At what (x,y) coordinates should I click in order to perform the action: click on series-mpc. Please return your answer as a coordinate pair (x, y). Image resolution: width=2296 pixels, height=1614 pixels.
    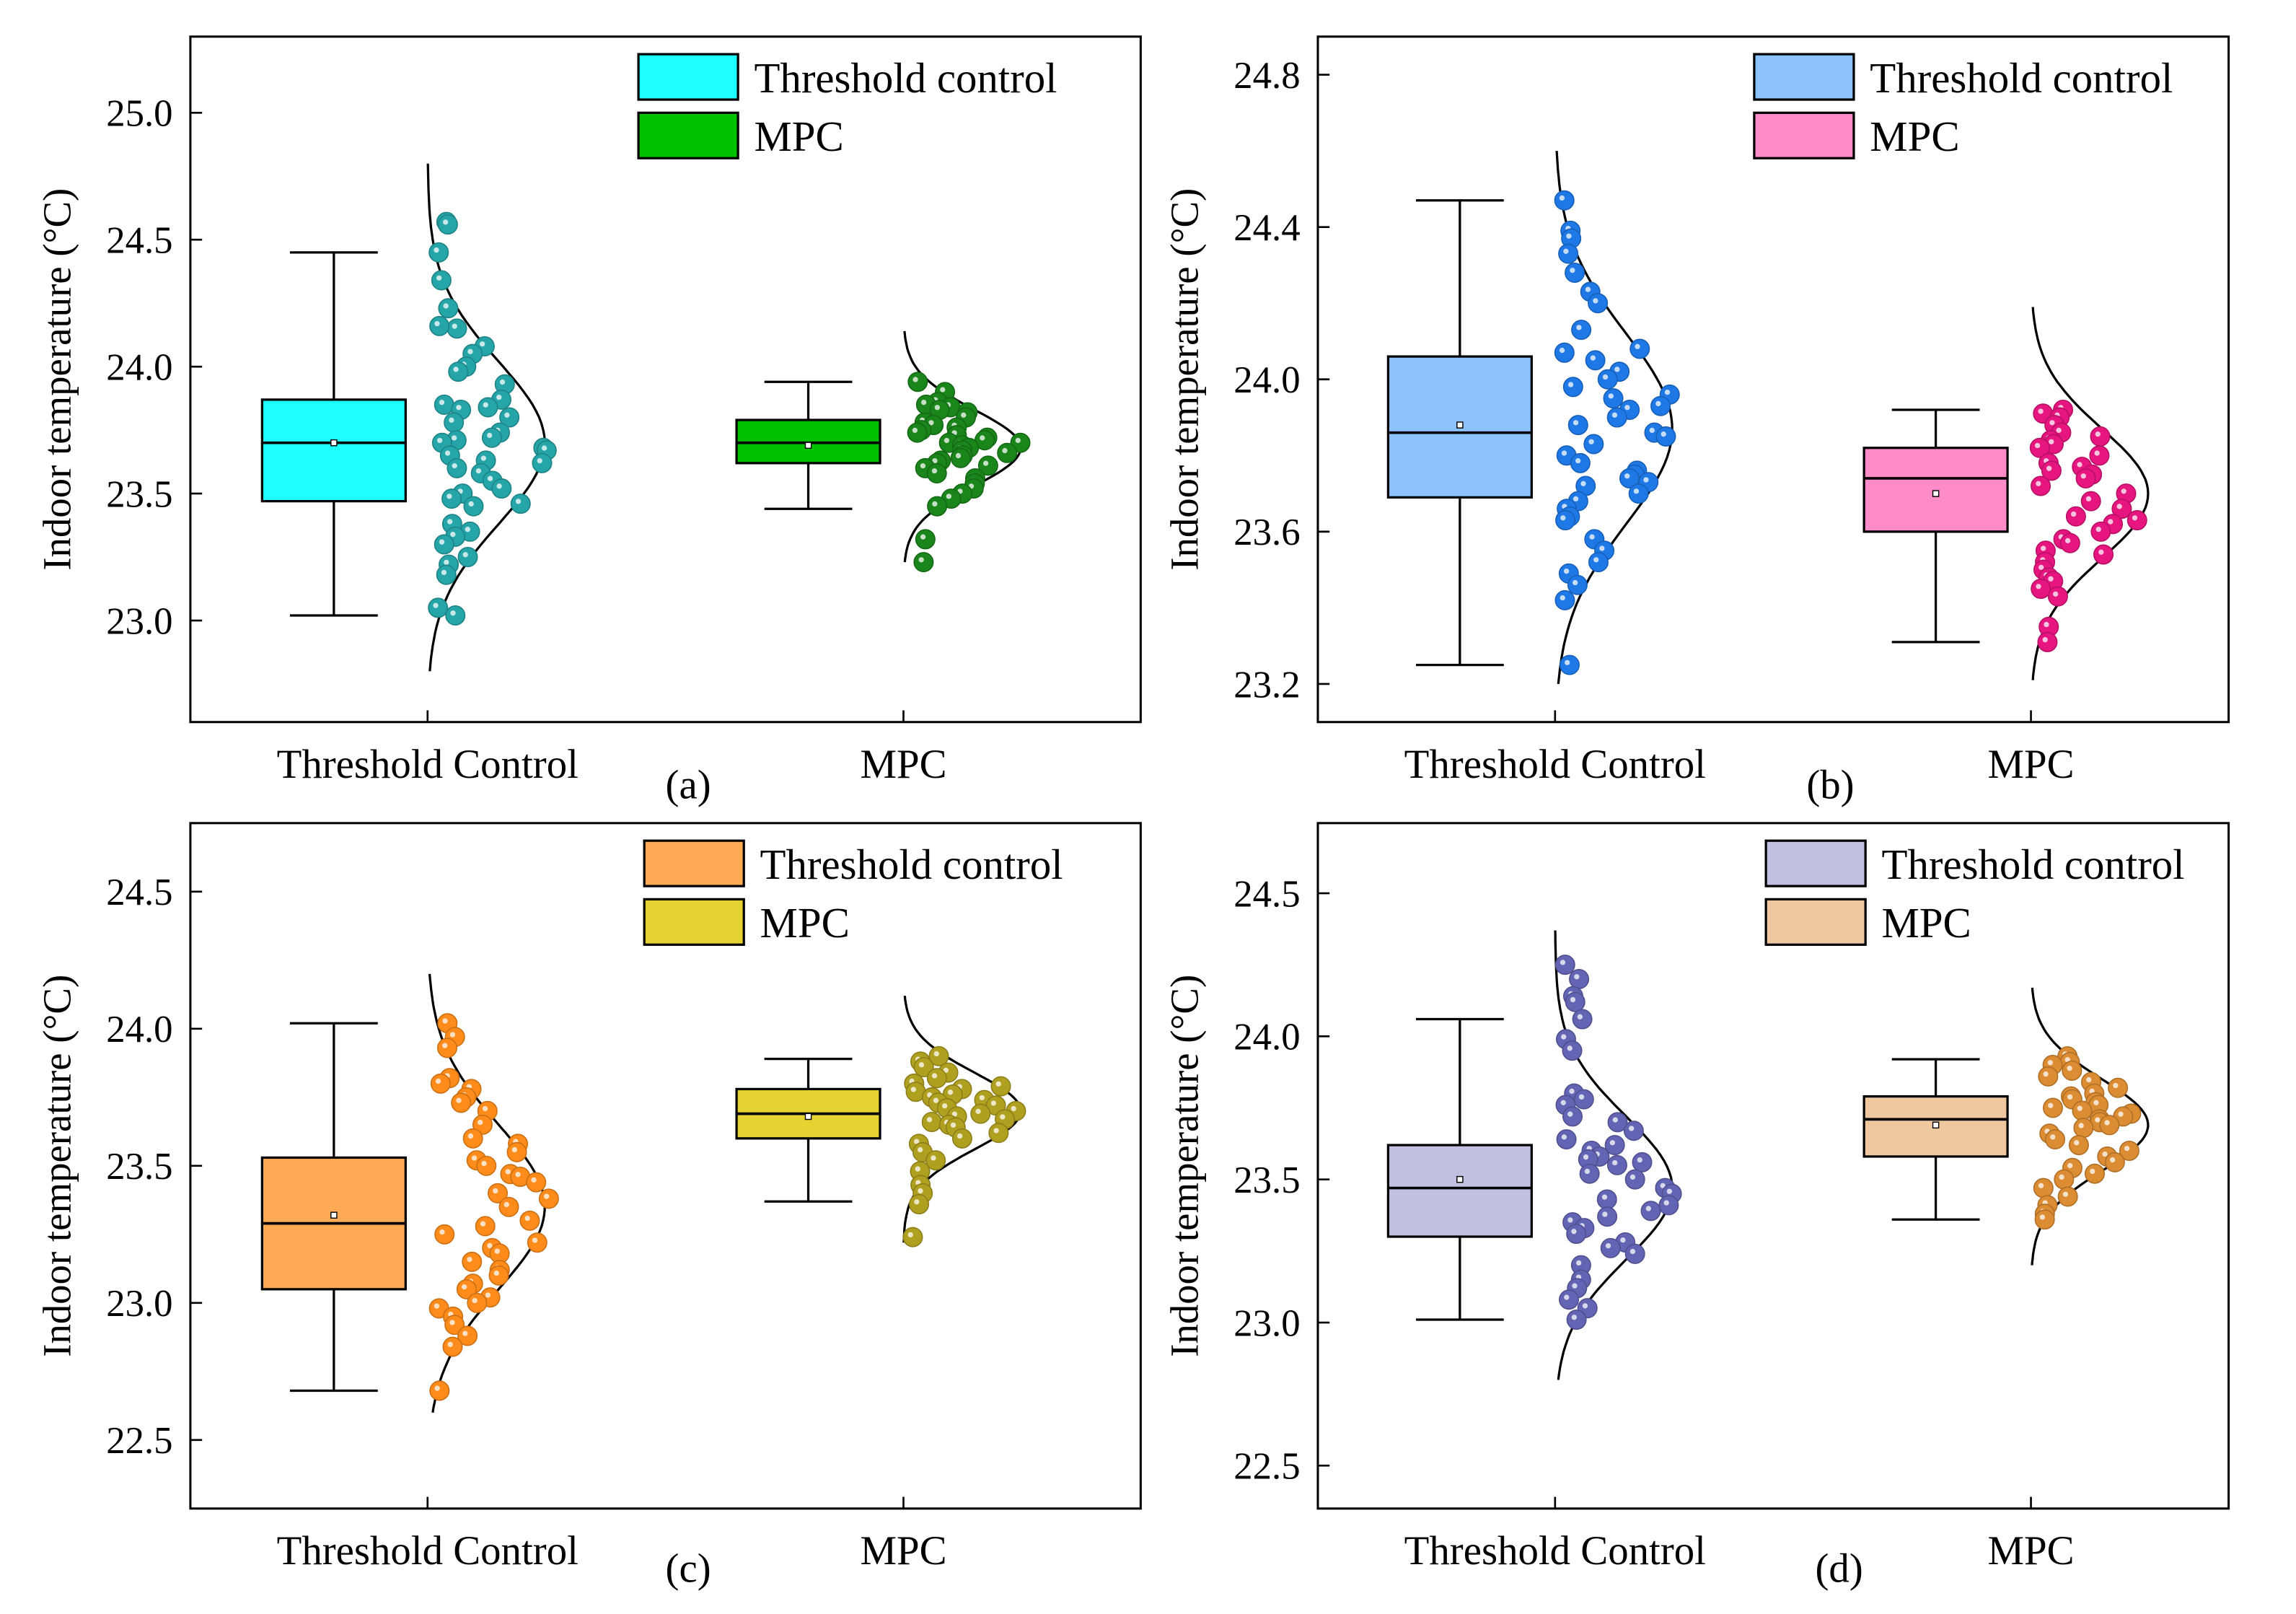
    Looking at the image, I should click on (883, 452).